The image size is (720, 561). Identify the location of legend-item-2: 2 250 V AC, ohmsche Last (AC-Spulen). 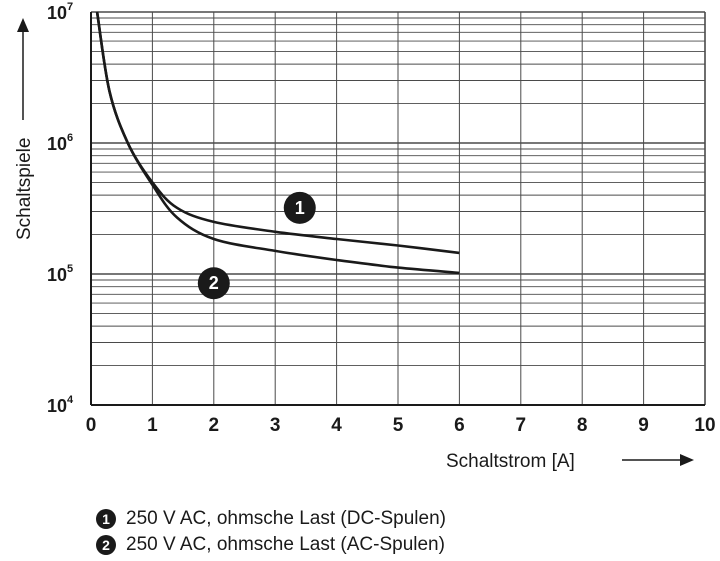
(271, 545).